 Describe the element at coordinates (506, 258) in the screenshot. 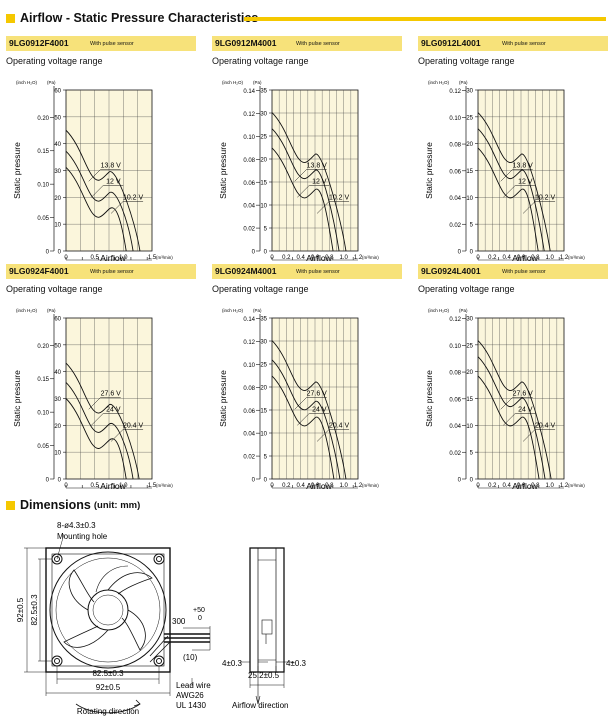

I see `m3-tick-label: 0.4` at that location.